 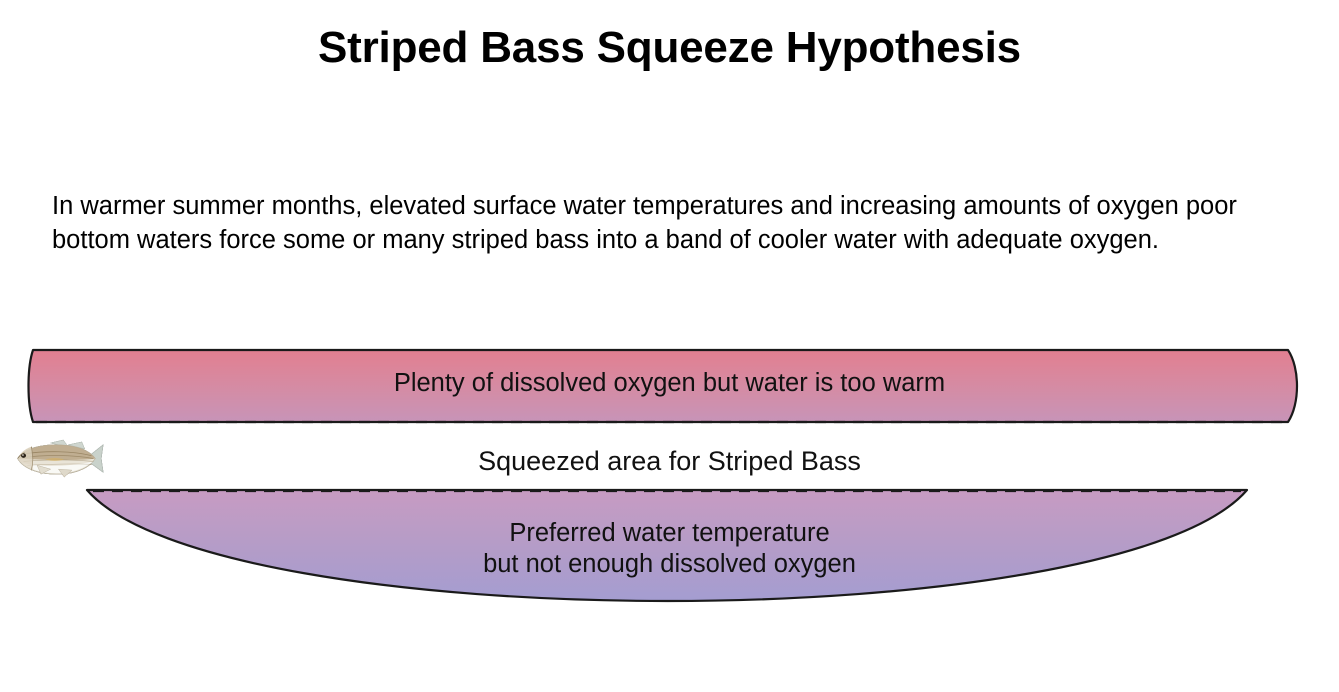 What do you see at coordinates (662, 386) in the screenshot?
I see `warm-water-band` at bounding box center [662, 386].